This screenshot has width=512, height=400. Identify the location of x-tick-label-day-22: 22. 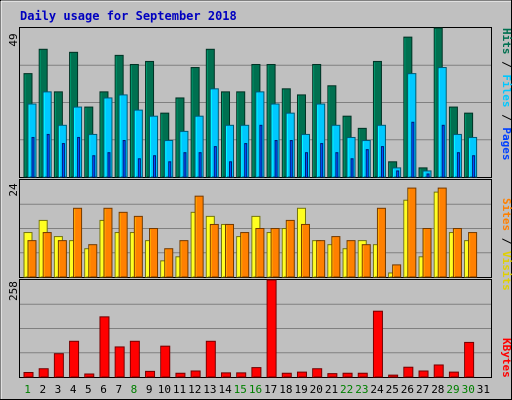
(346, 389).